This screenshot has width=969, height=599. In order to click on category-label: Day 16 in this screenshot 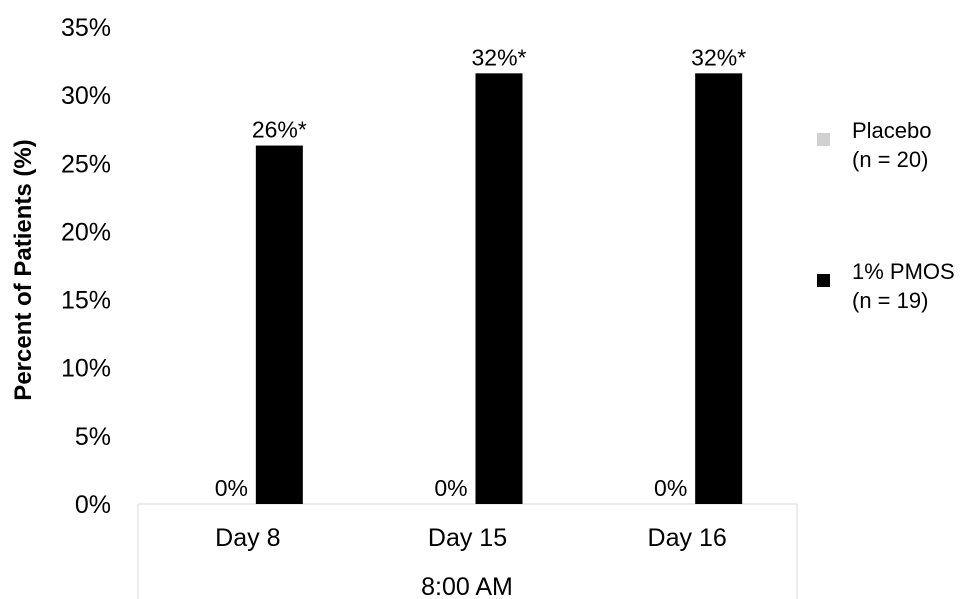, I will do `click(687, 538)`.